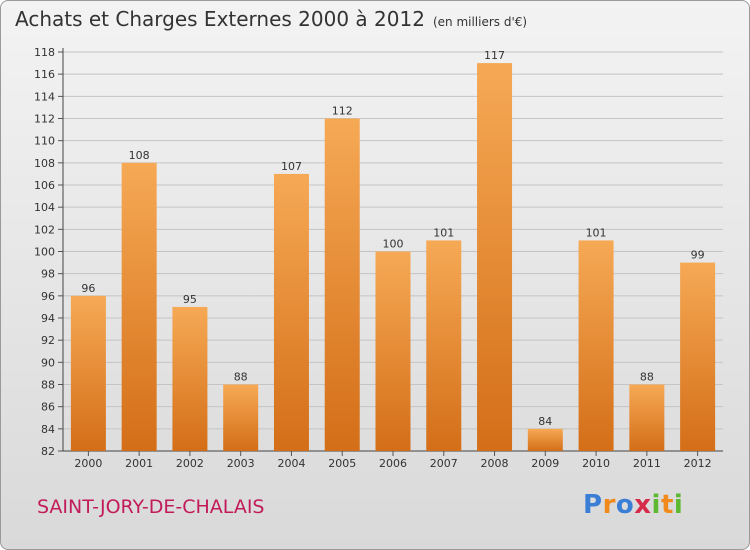 Image resolution: width=750 pixels, height=550 pixels. What do you see at coordinates (609, 505) in the screenshot?
I see `logo-letter: r` at bounding box center [609, 505].